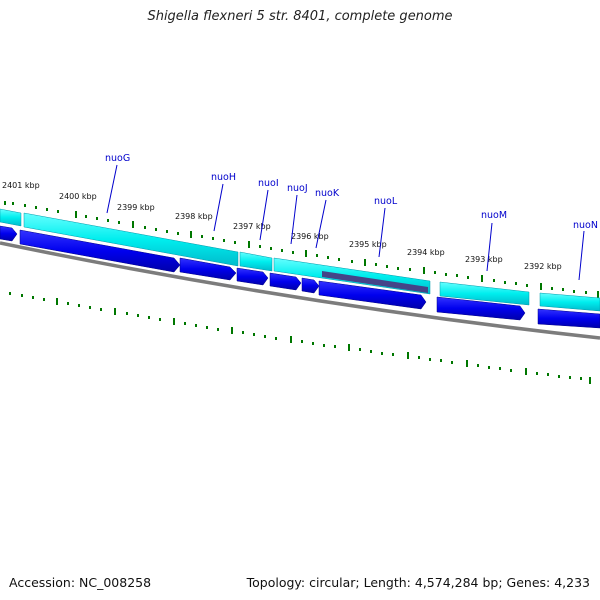 The image size is (600, 600). Describe the element at coordinates (194, 216) in the screenshot. I see `tick-label: 2398 kbp` at that location.